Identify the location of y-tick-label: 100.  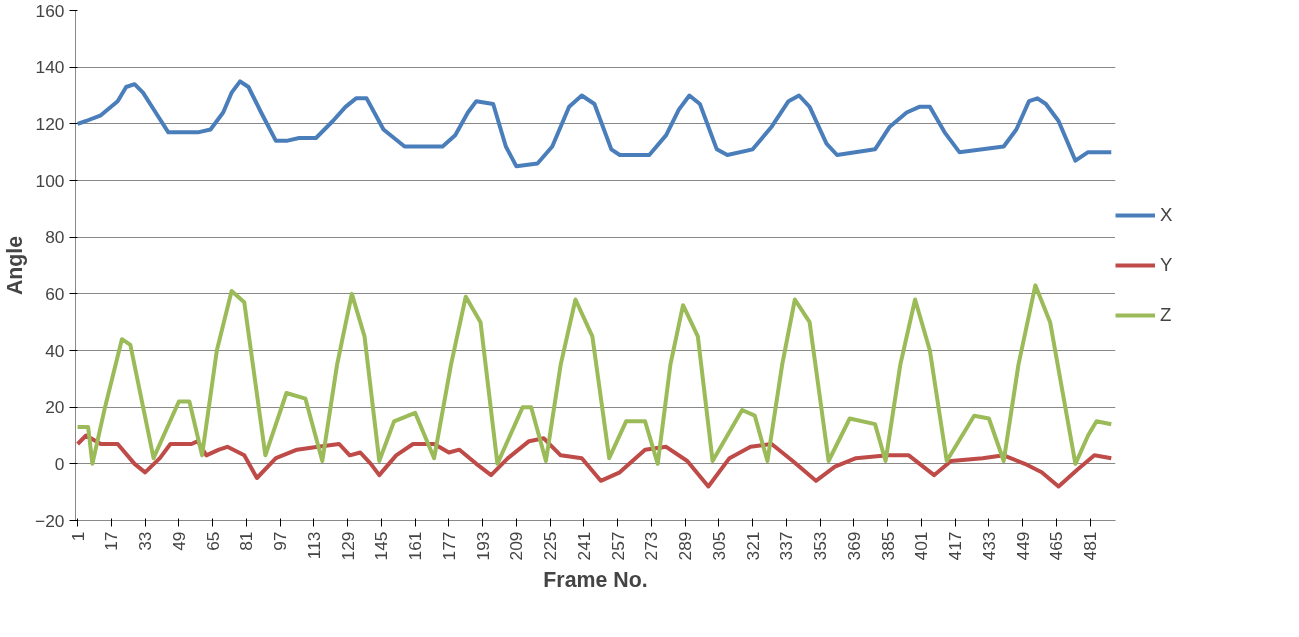
(50, 180).